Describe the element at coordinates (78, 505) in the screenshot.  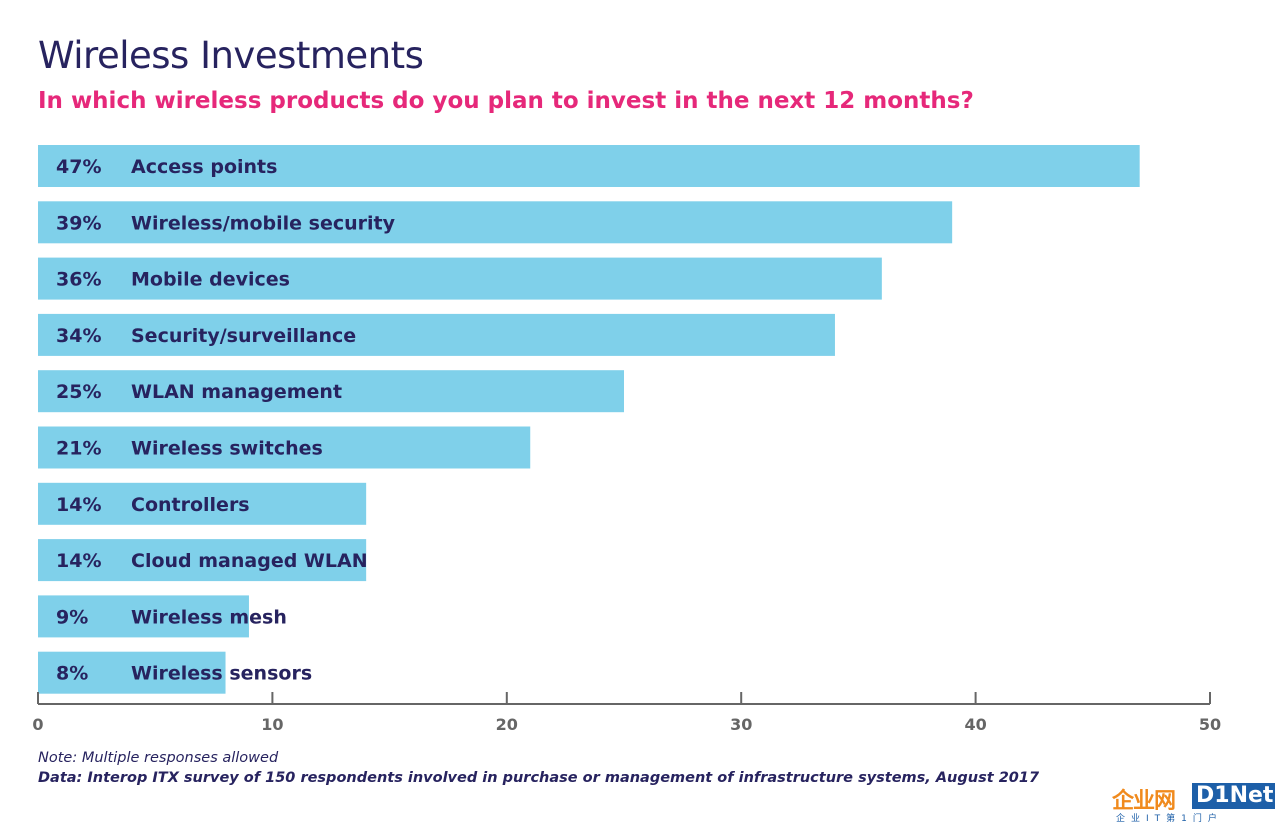
I see `bar-value-label-6: 14%` at that location.